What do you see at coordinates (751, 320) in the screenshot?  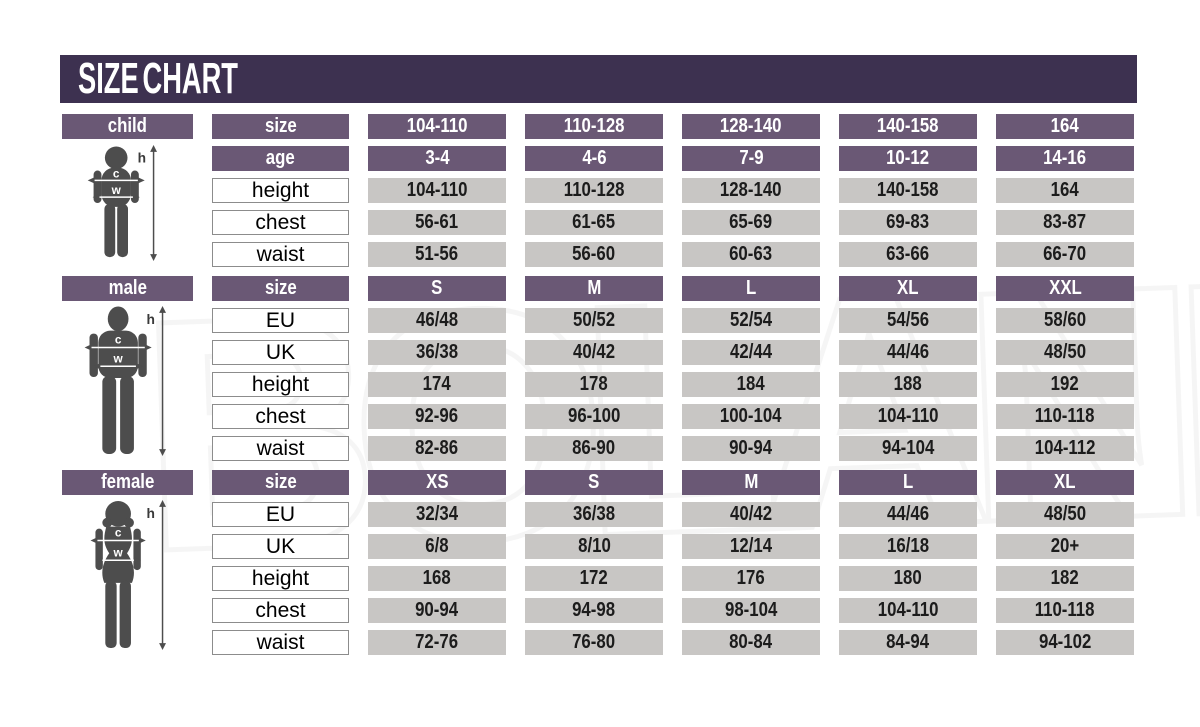 I see `cell-male-EU-2: 52/54` at bounding box center [751, 320].